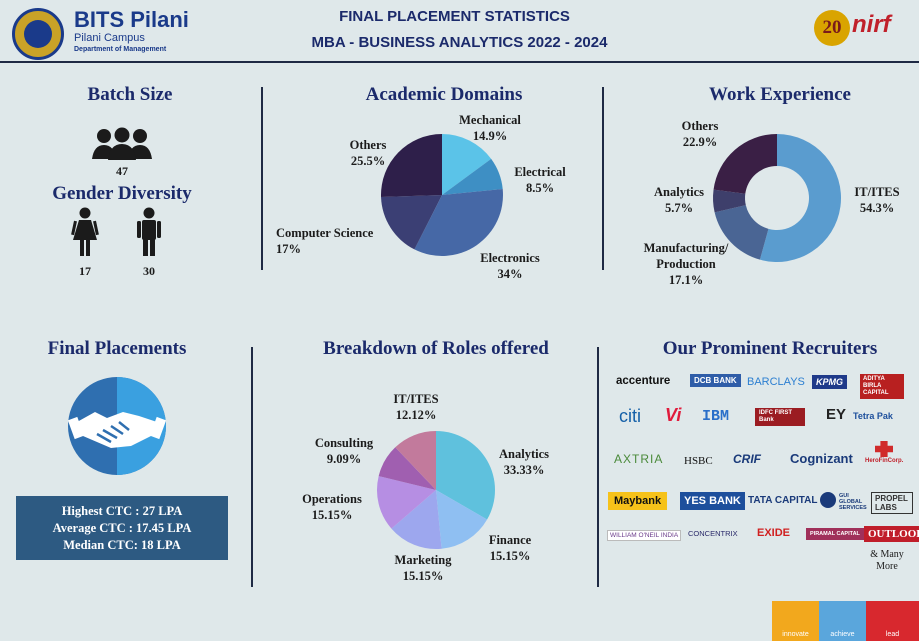 This screenshot has width=919, height=641. I want to click on average-ctc: Average CTC : 17.45 LPA, so click(122, 528).